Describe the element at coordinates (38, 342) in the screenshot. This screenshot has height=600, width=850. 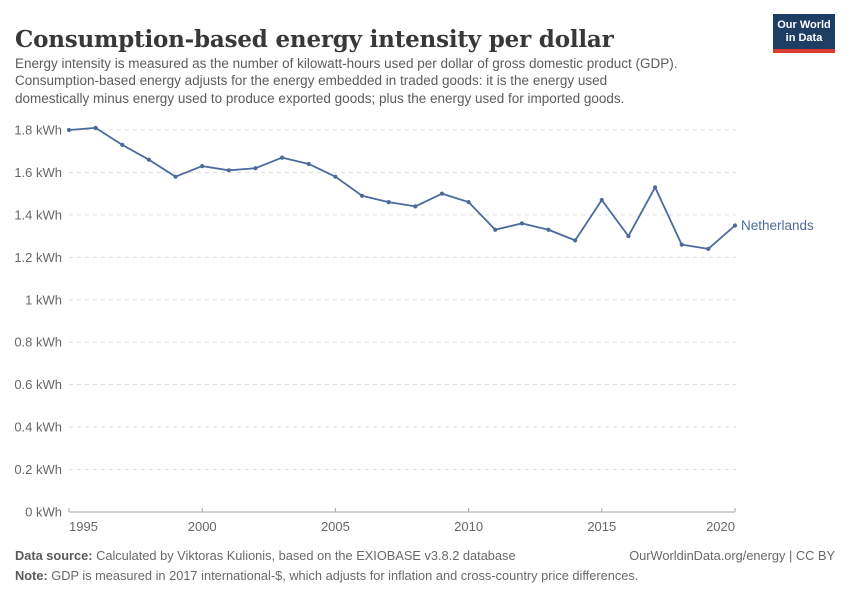
I see `y-axis-tick-label: 0.8 kWh` at that location.